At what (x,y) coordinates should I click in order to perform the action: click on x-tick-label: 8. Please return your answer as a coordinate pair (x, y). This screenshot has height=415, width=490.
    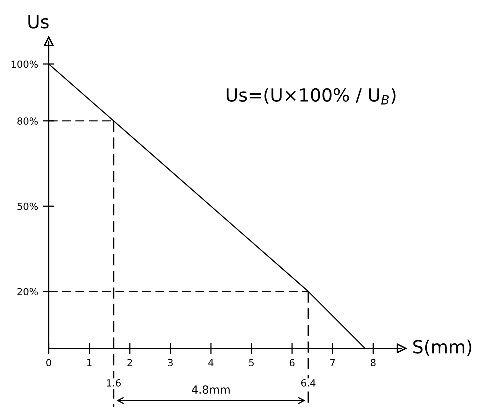
    Looking at the image, I should click on (373, 363).